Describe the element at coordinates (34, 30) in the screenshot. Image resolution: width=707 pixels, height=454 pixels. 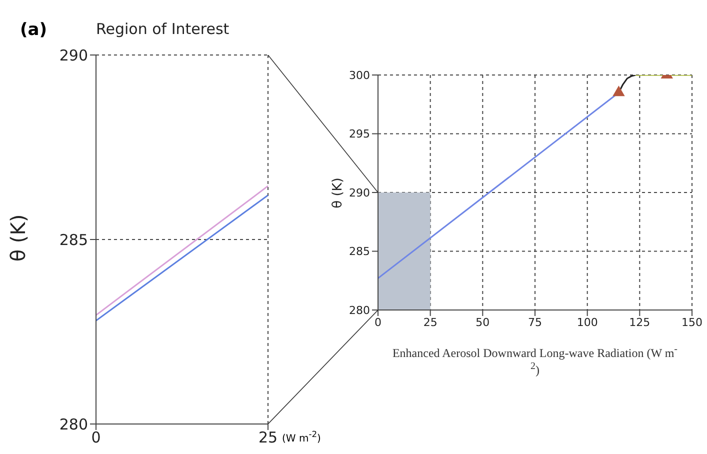
I see `text: (a)` at that location.